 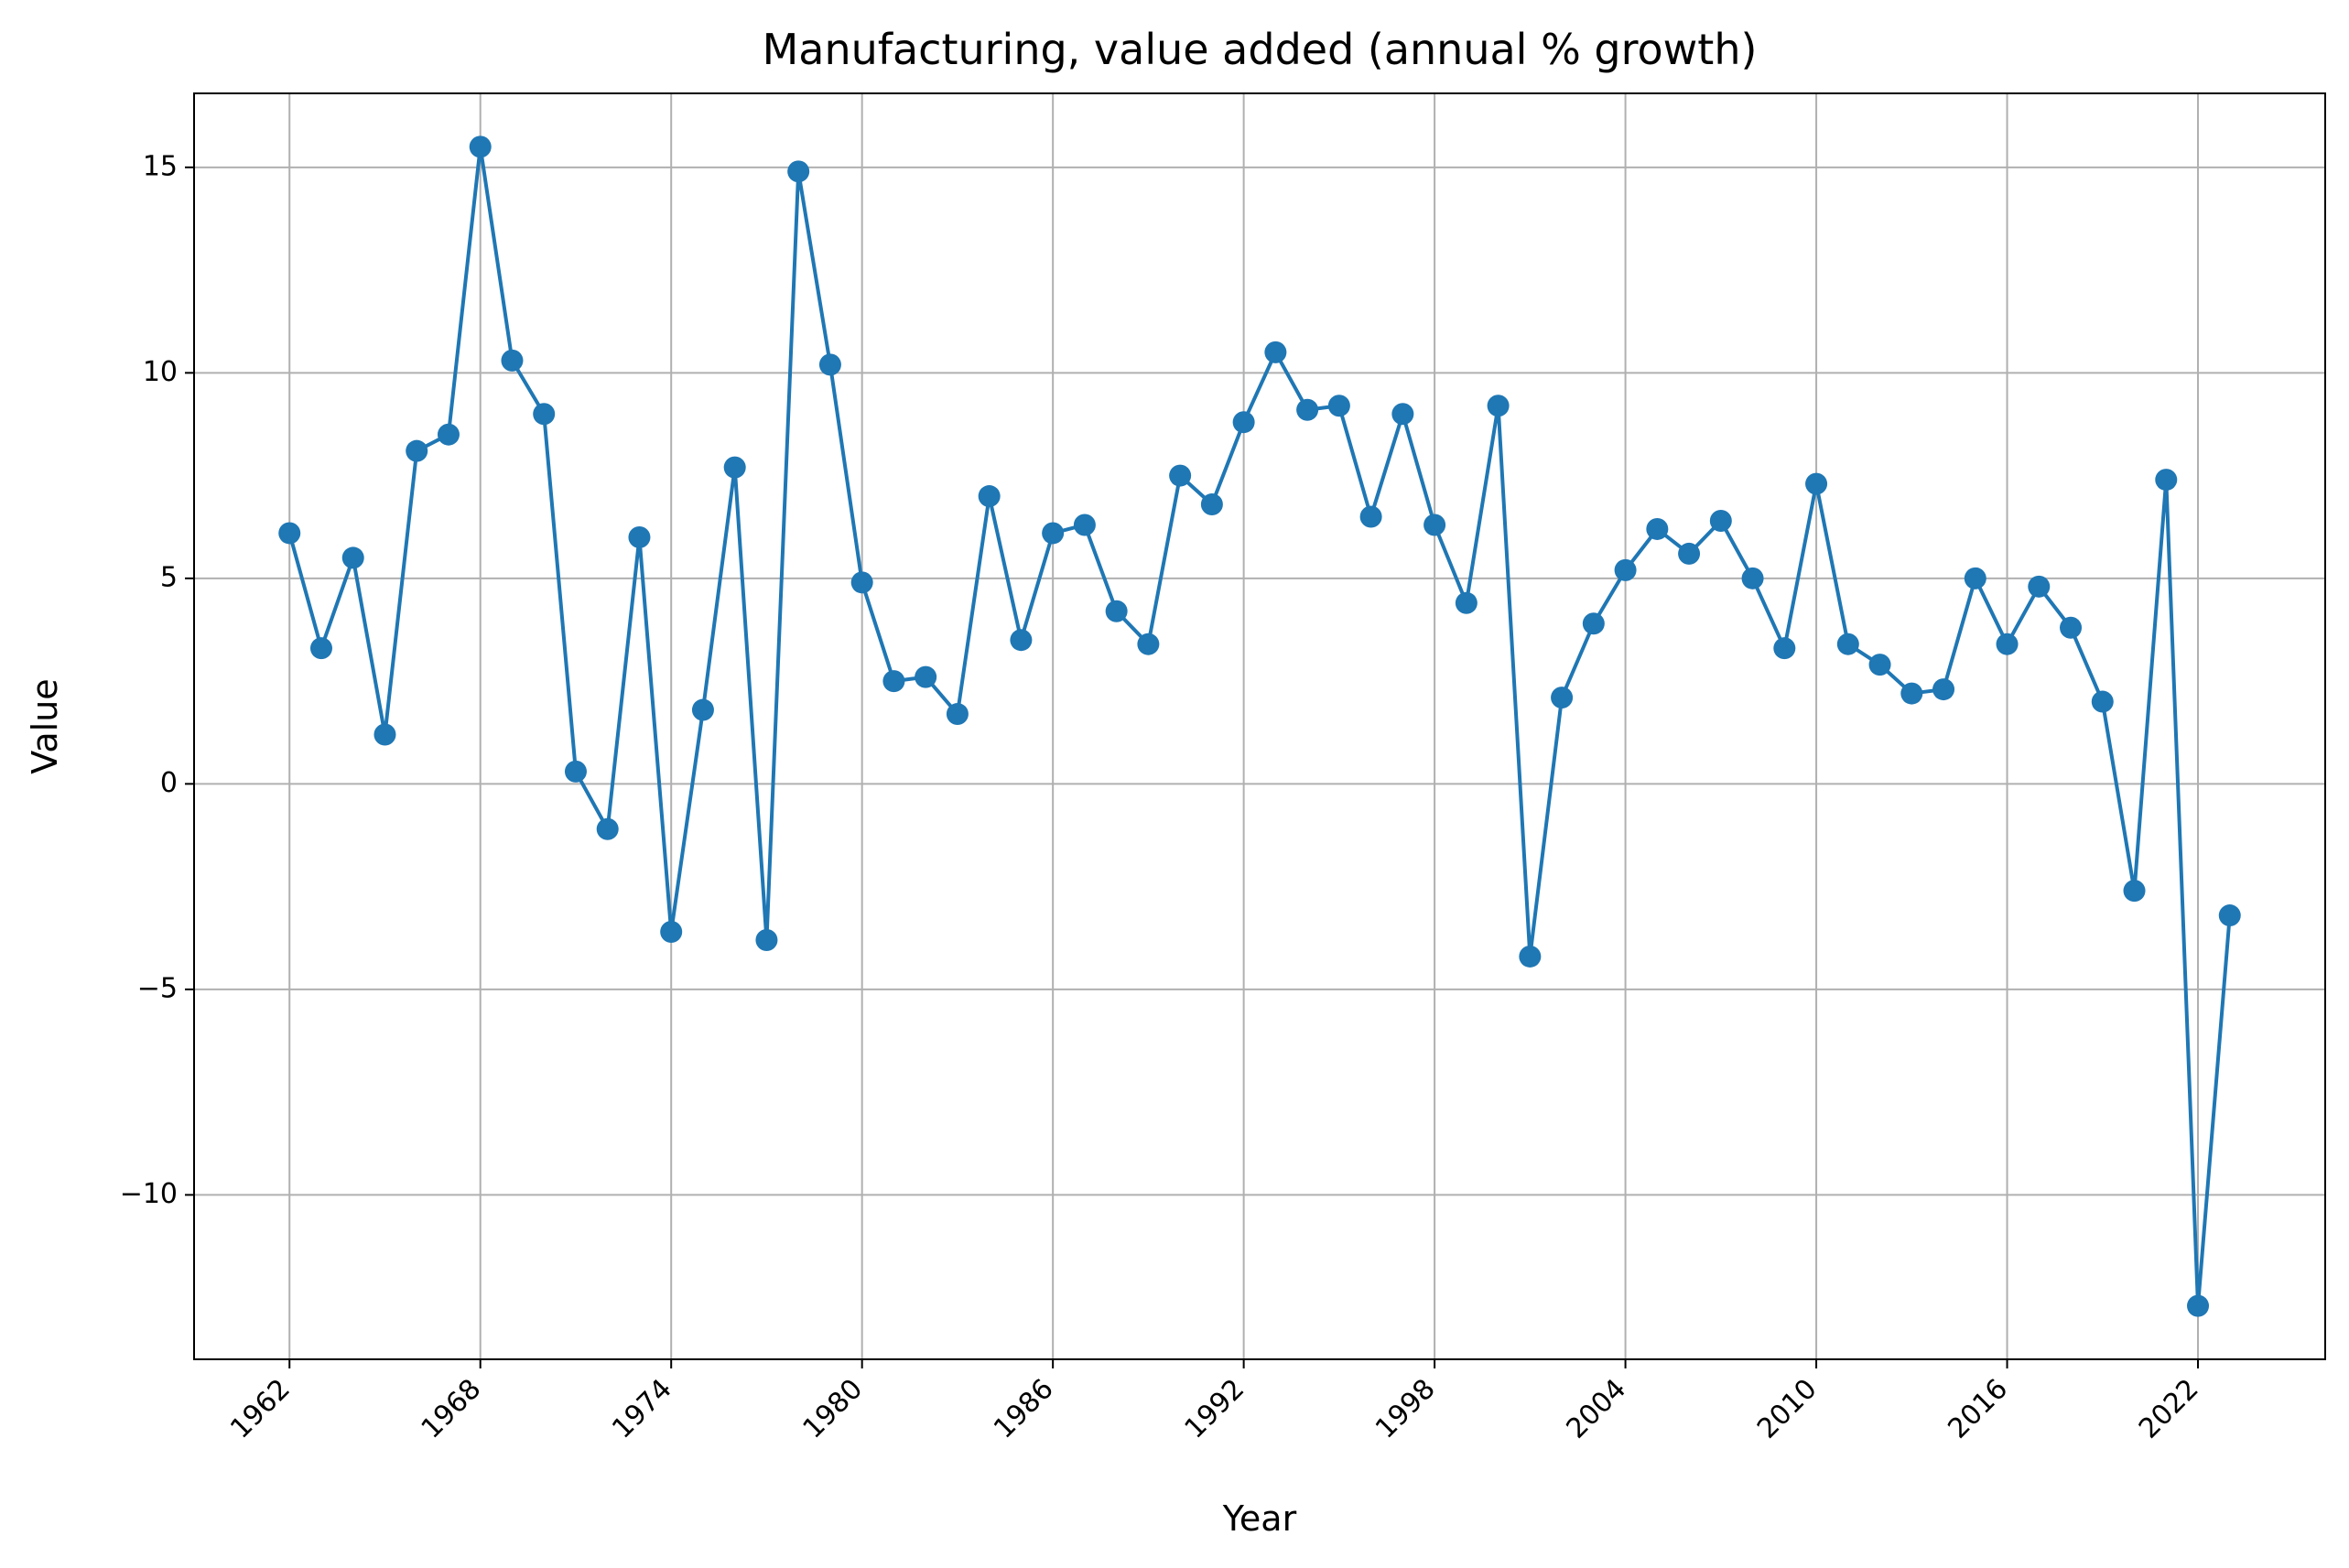 What do you see at coordinates (158, 988) in the screenshot?
I see `y-tick-label: −5` at bounding box center [158, 988].